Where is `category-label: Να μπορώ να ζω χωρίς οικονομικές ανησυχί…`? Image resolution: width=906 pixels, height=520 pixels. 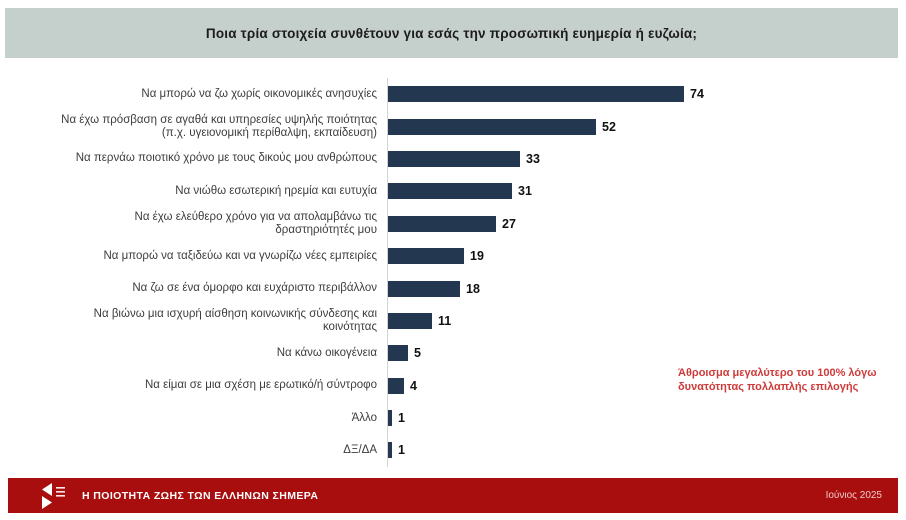
category-label: Να μπορώ να ζω χωρίς οικονομικές ανησυχί… is located at coordinates (259, 93).